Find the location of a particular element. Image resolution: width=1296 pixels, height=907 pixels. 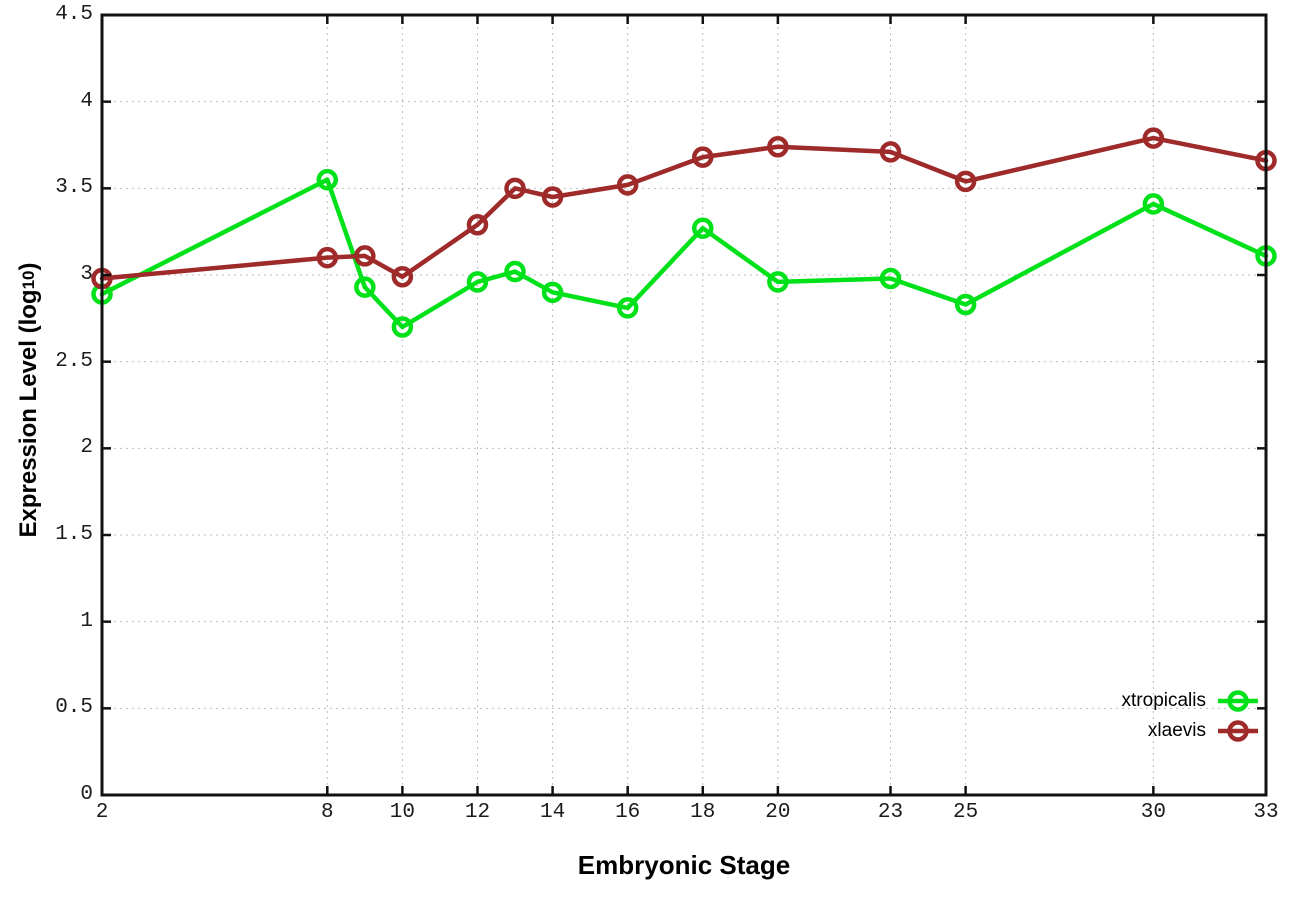

y-tick-label: 1.5 is located at coordinates (74, 534).